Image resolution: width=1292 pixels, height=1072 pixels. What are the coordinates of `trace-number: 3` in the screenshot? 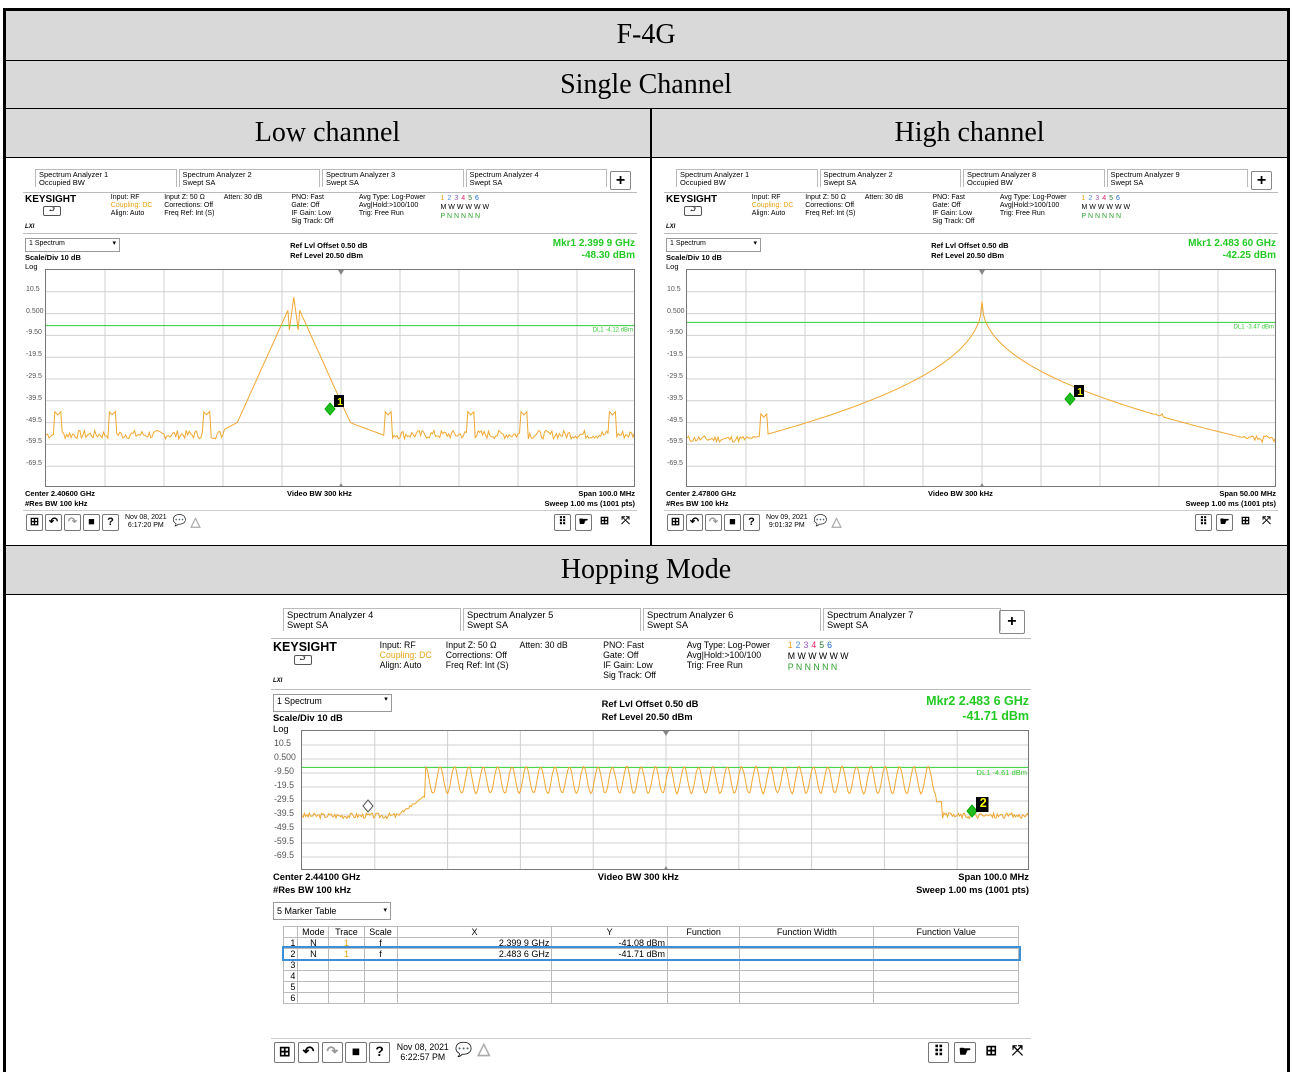 It's located at (806, 644).